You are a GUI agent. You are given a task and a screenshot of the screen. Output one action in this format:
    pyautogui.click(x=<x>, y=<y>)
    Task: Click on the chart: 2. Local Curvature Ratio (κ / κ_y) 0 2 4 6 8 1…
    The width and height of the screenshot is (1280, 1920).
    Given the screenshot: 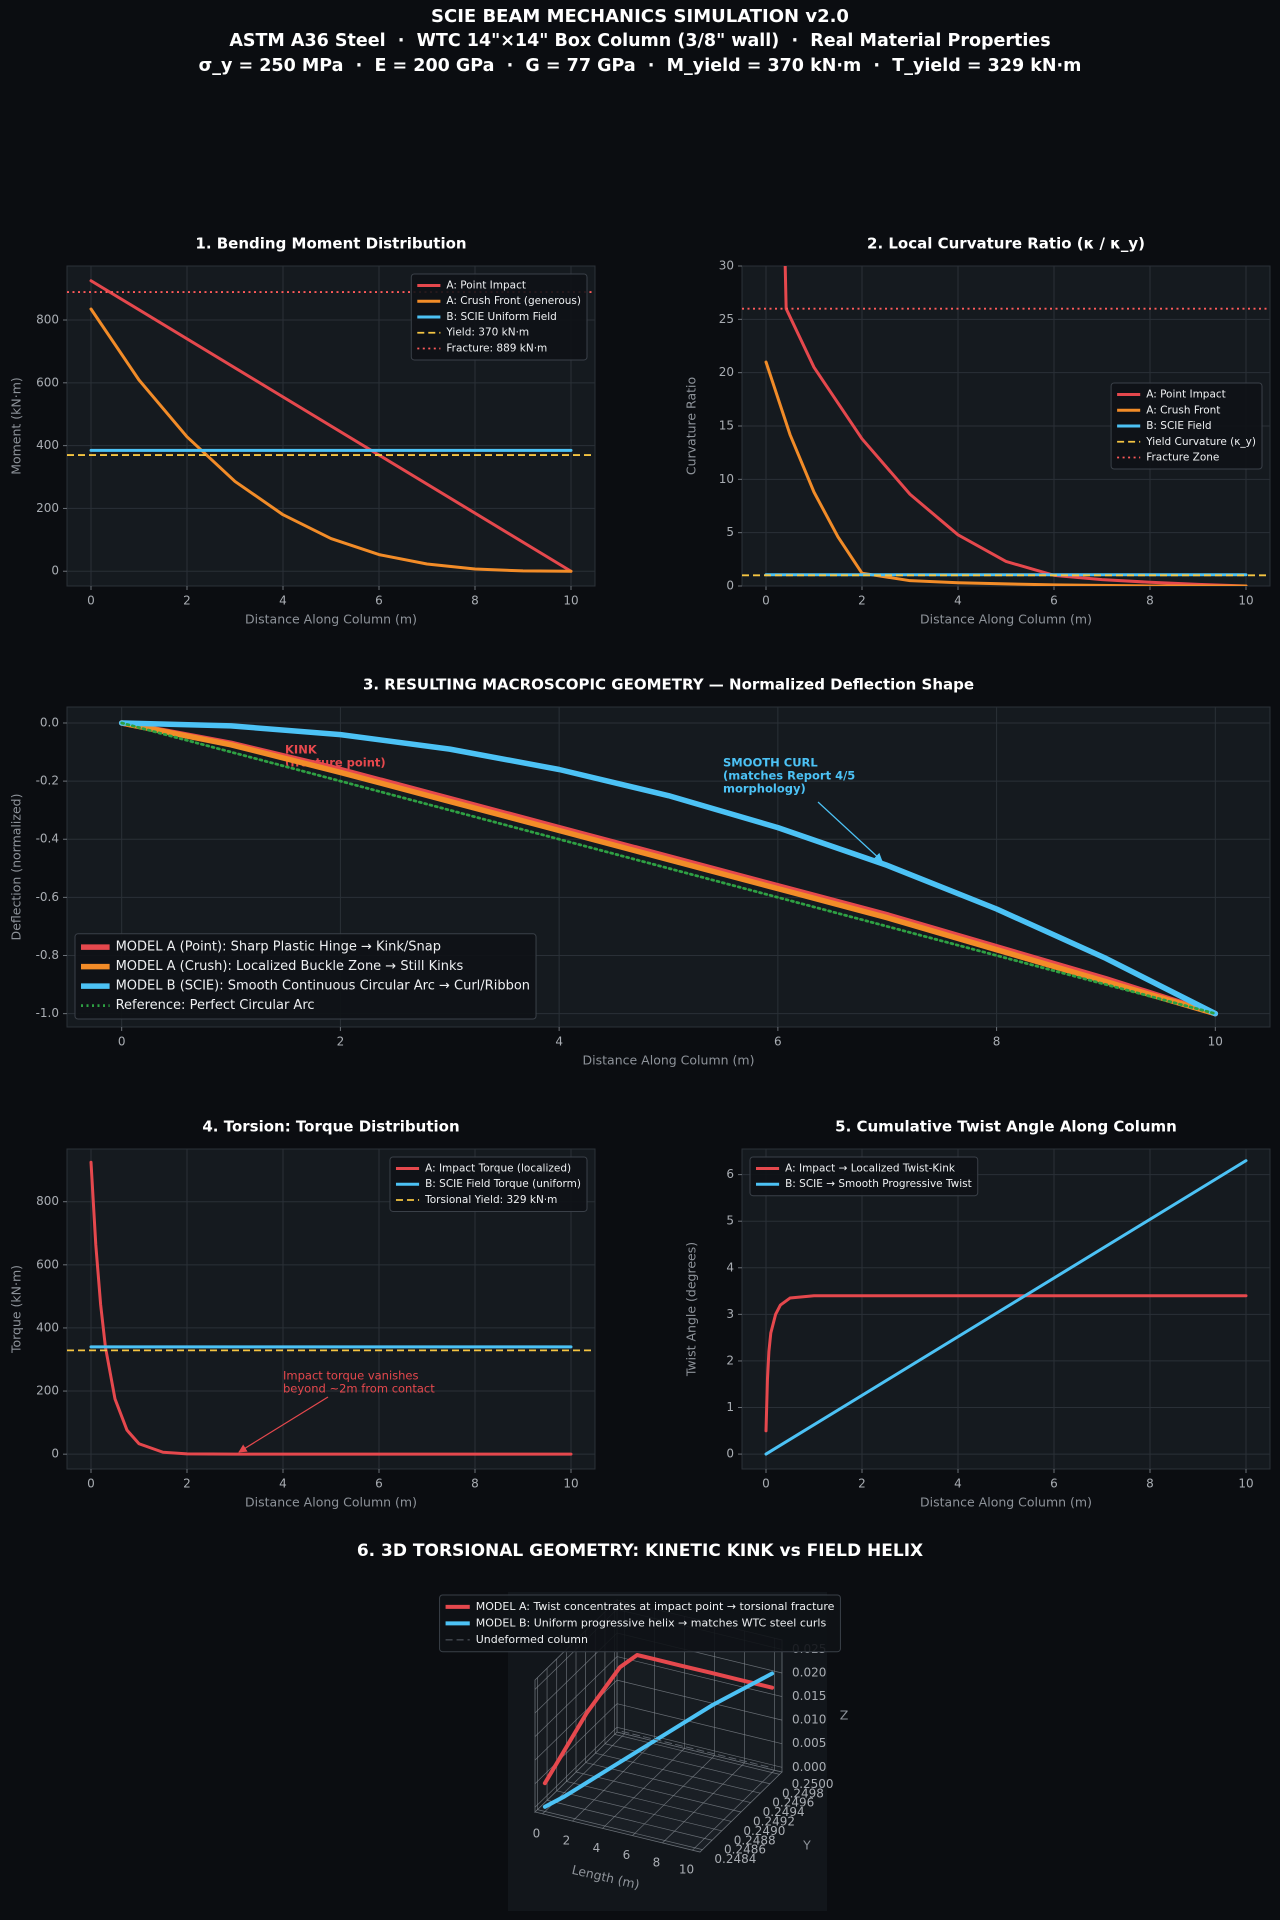 What is the action you would take?
    pyautogui.click(x=977, y=431)
    